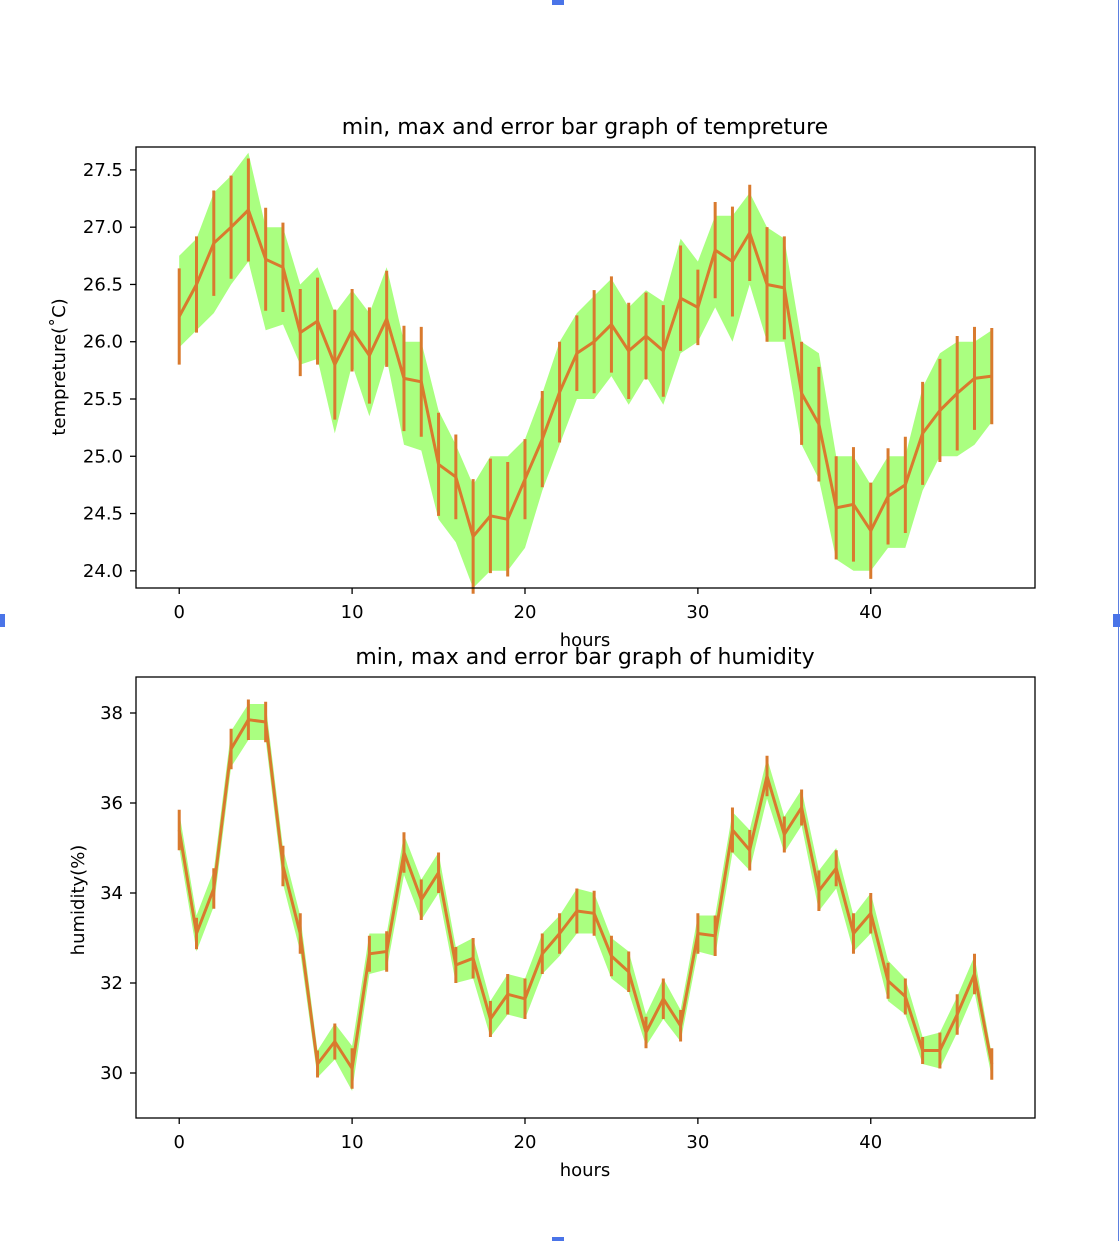 This screenshot has height=1245, width=1120. I want to click on temperature-x-axis-label: hours, so click(585, 640).